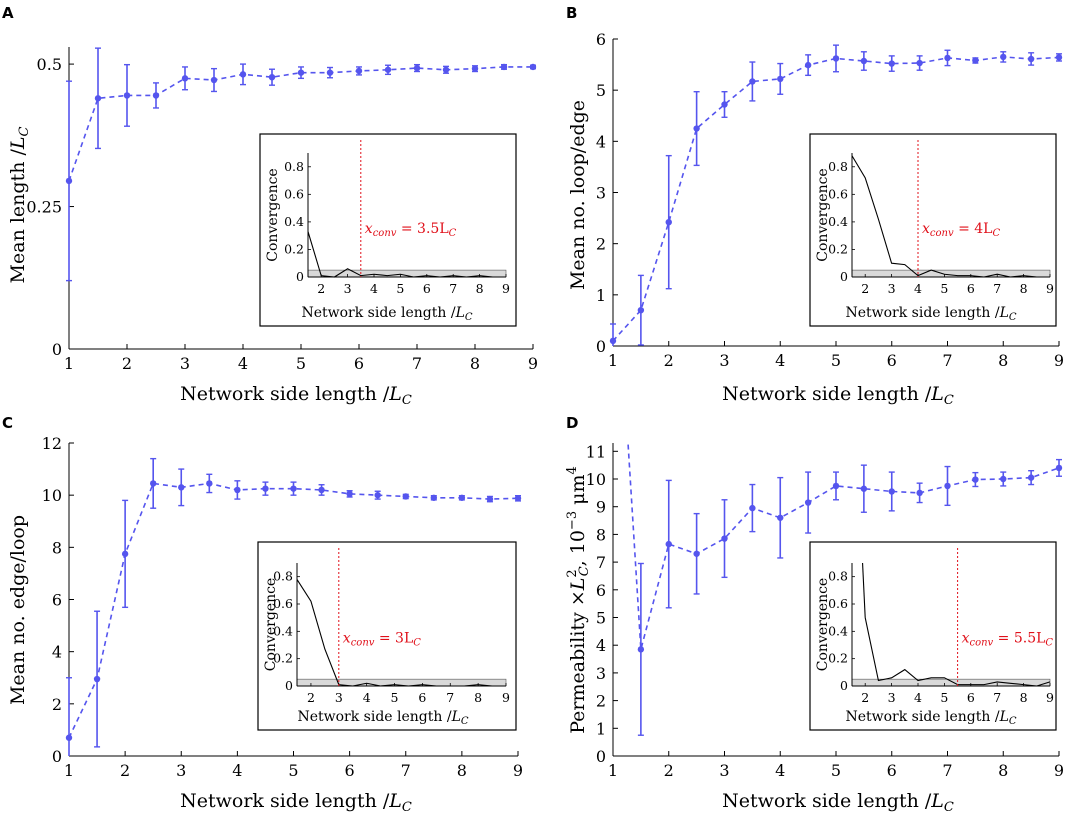  What do you see at coordinates (823, 624) in the screenshot?
I see `inset-y-label-d: Convergence` at bounding box center [823, 624].